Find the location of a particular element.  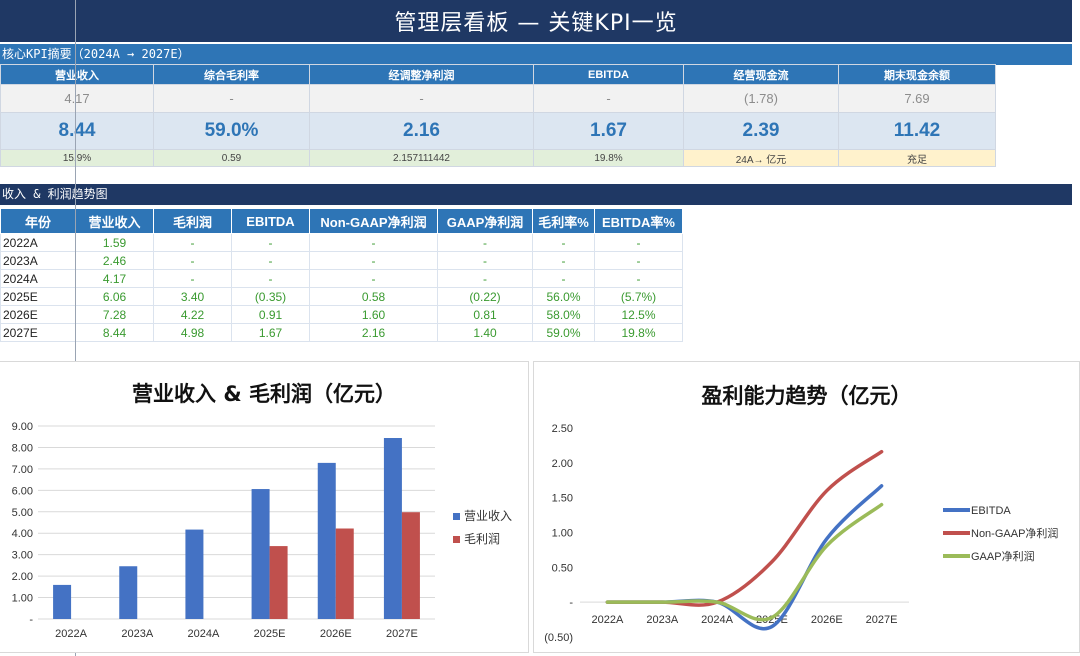

trend-header-ebitda: EBITDA is located at coordinates (270, 221).